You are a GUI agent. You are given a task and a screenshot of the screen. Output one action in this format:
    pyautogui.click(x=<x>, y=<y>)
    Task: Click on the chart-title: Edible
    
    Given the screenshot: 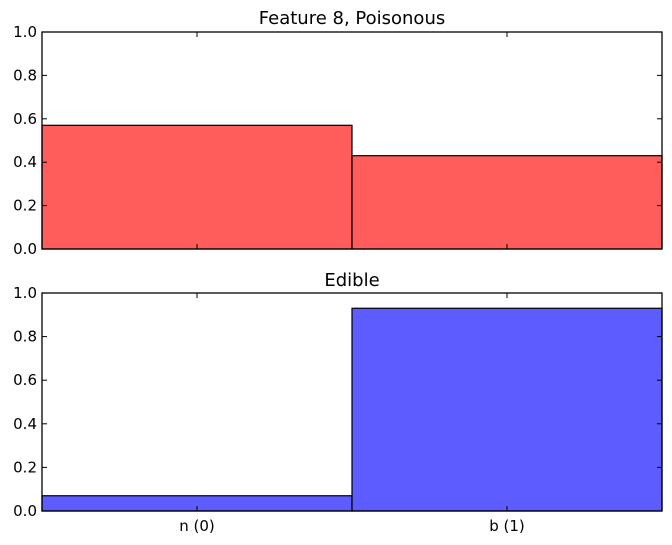 What is the action you would take?
    pyautogui.click(x=351, y=280)
    